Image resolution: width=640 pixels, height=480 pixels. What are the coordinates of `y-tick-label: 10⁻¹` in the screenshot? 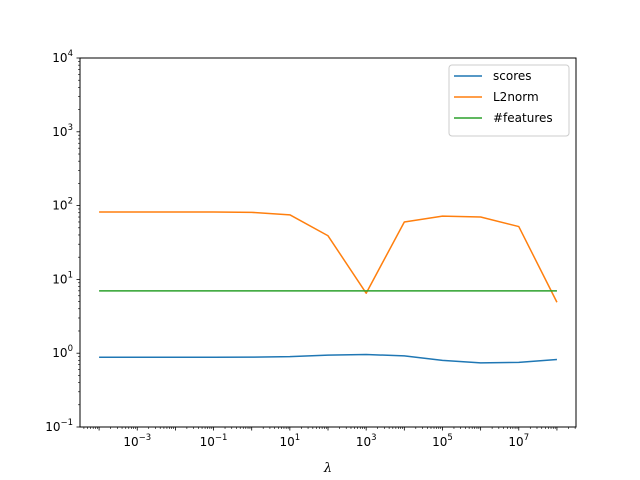 It's located at (59, 426).